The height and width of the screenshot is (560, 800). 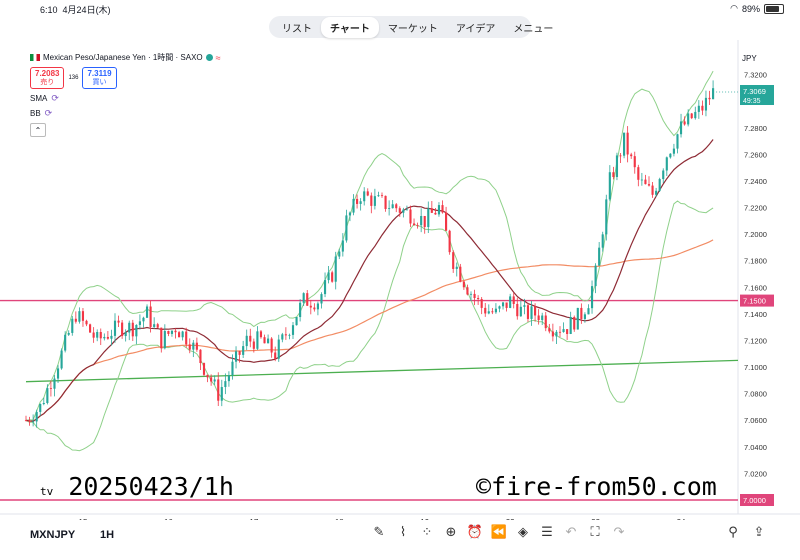 I want to click on indicator-bb: BB ⟳, so click(x=41, y=113).